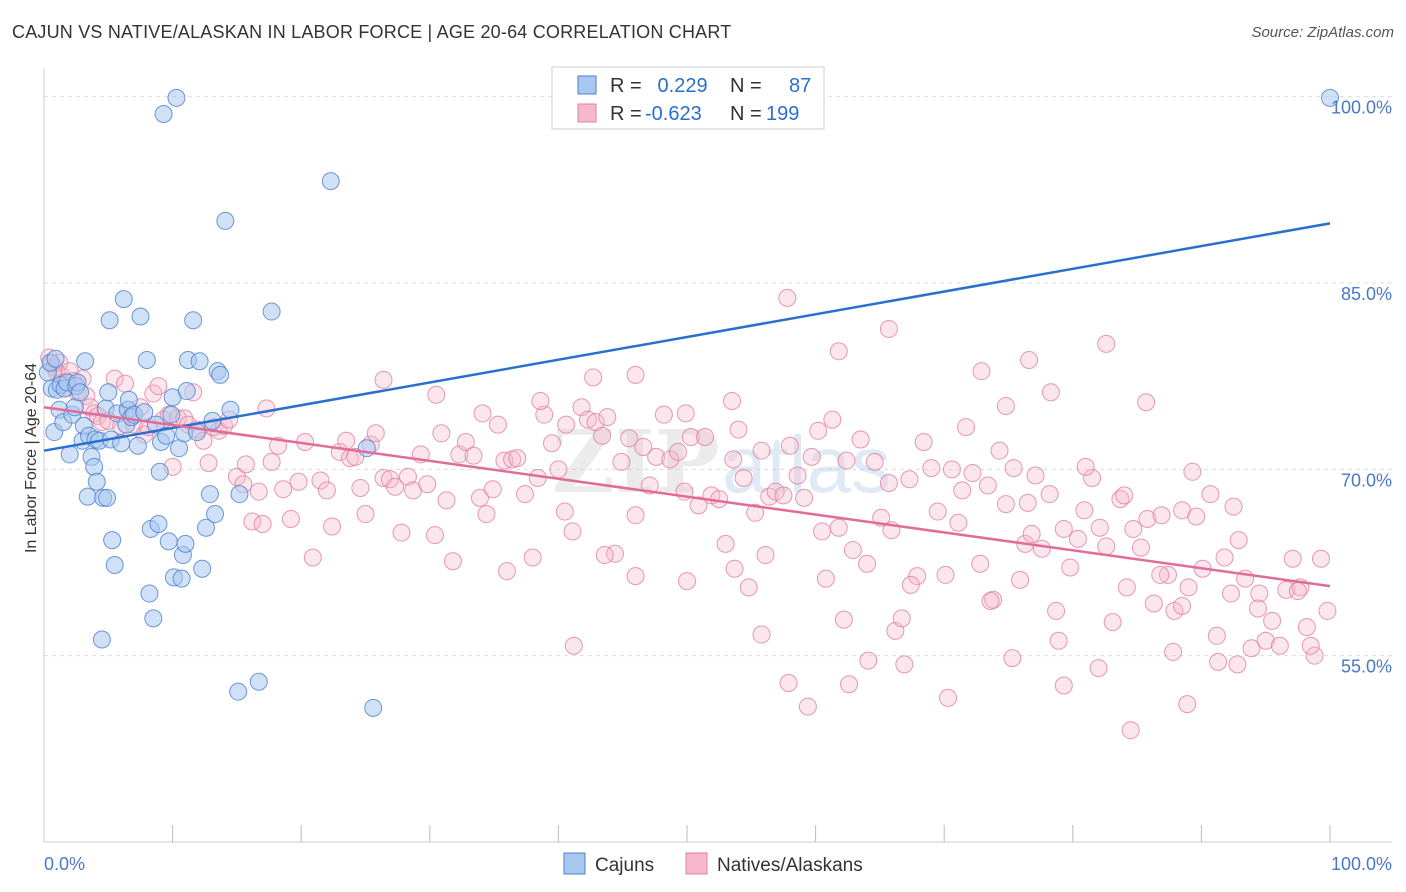 Image resolution: width=1406 pixels, height=892 pixels. Describe the element at coordinates (1361, 864) in the screenshot. I see `x-tick-label-1: 100.0%` at that location.